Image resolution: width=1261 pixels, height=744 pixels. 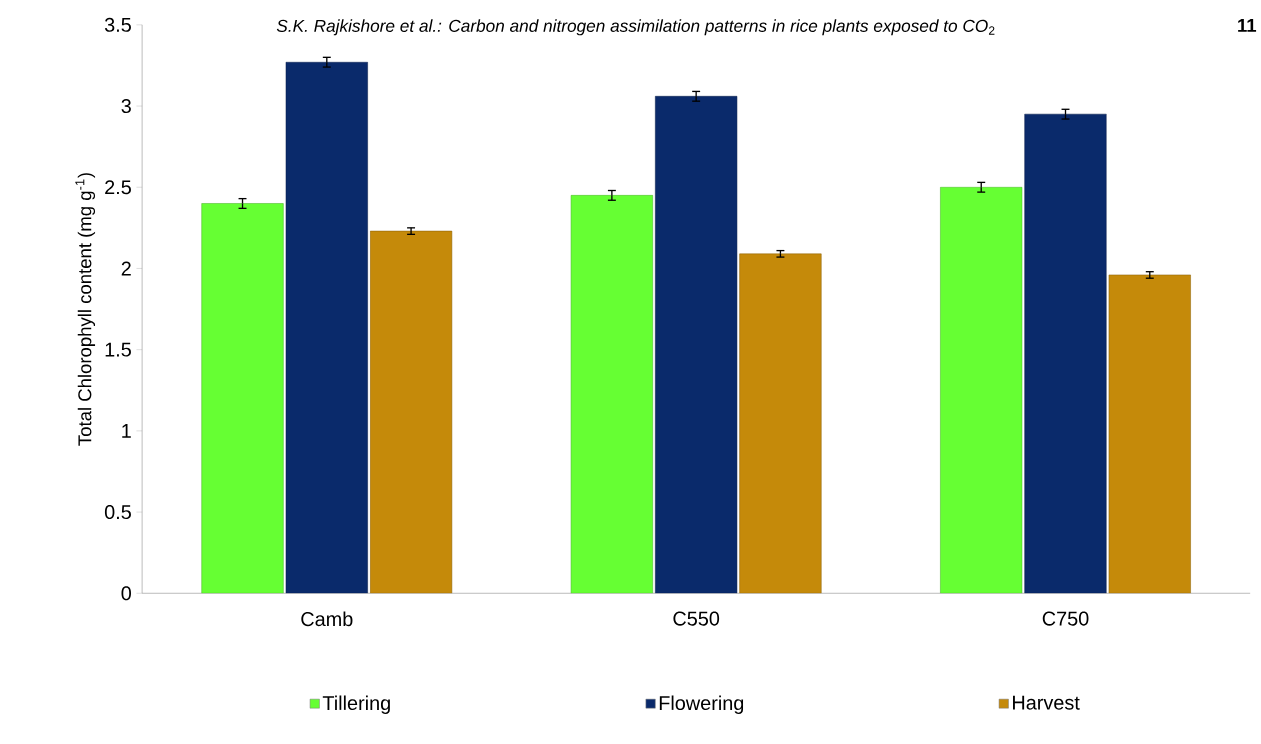 I want to click on x-tick-label: C750, so click(x=1065, y=618).